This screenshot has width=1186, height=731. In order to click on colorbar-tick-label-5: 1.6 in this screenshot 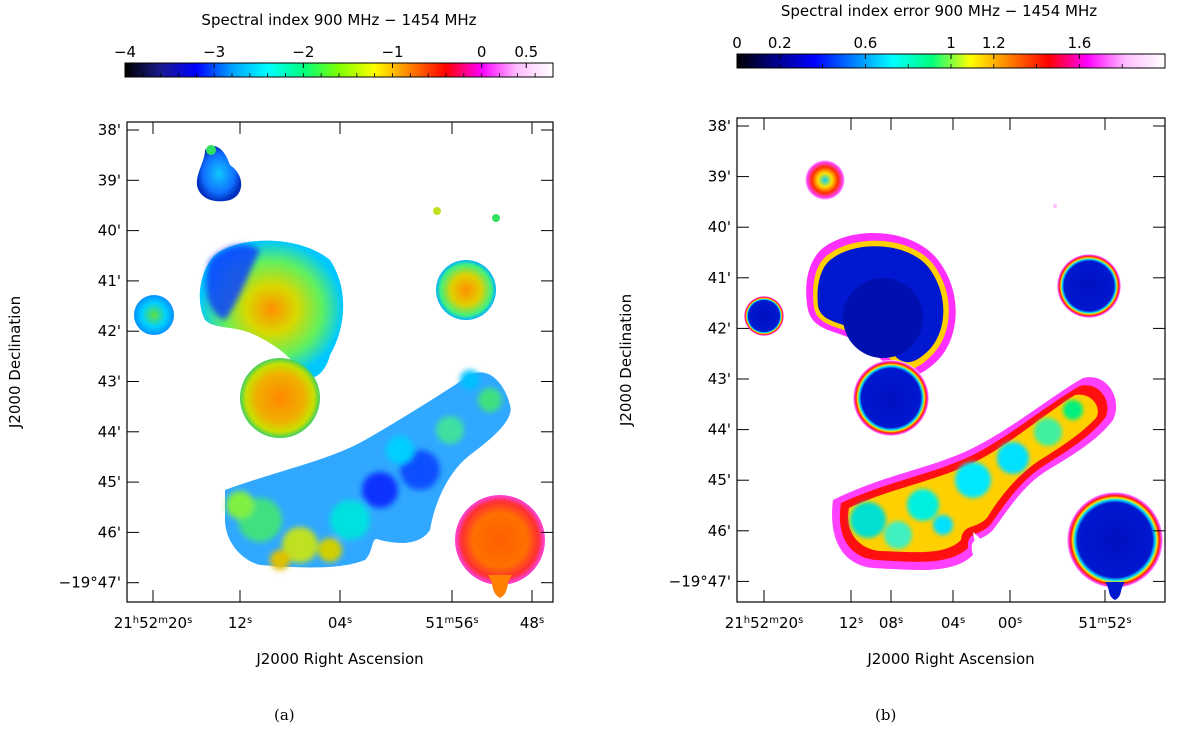, I will do `click(1079, 43)`.